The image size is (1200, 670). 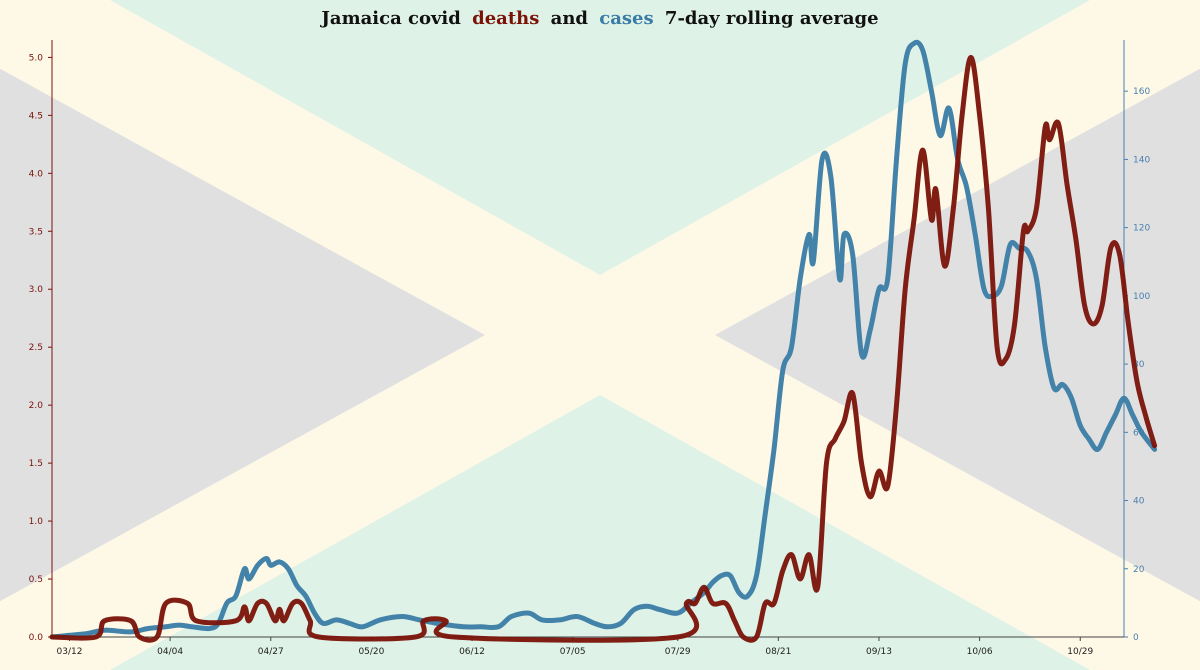 What do you see at coordinates (1139, 433) in the screenshot?
I see `right-axis-tick-label: 60` at bounding box center [1139, 433].